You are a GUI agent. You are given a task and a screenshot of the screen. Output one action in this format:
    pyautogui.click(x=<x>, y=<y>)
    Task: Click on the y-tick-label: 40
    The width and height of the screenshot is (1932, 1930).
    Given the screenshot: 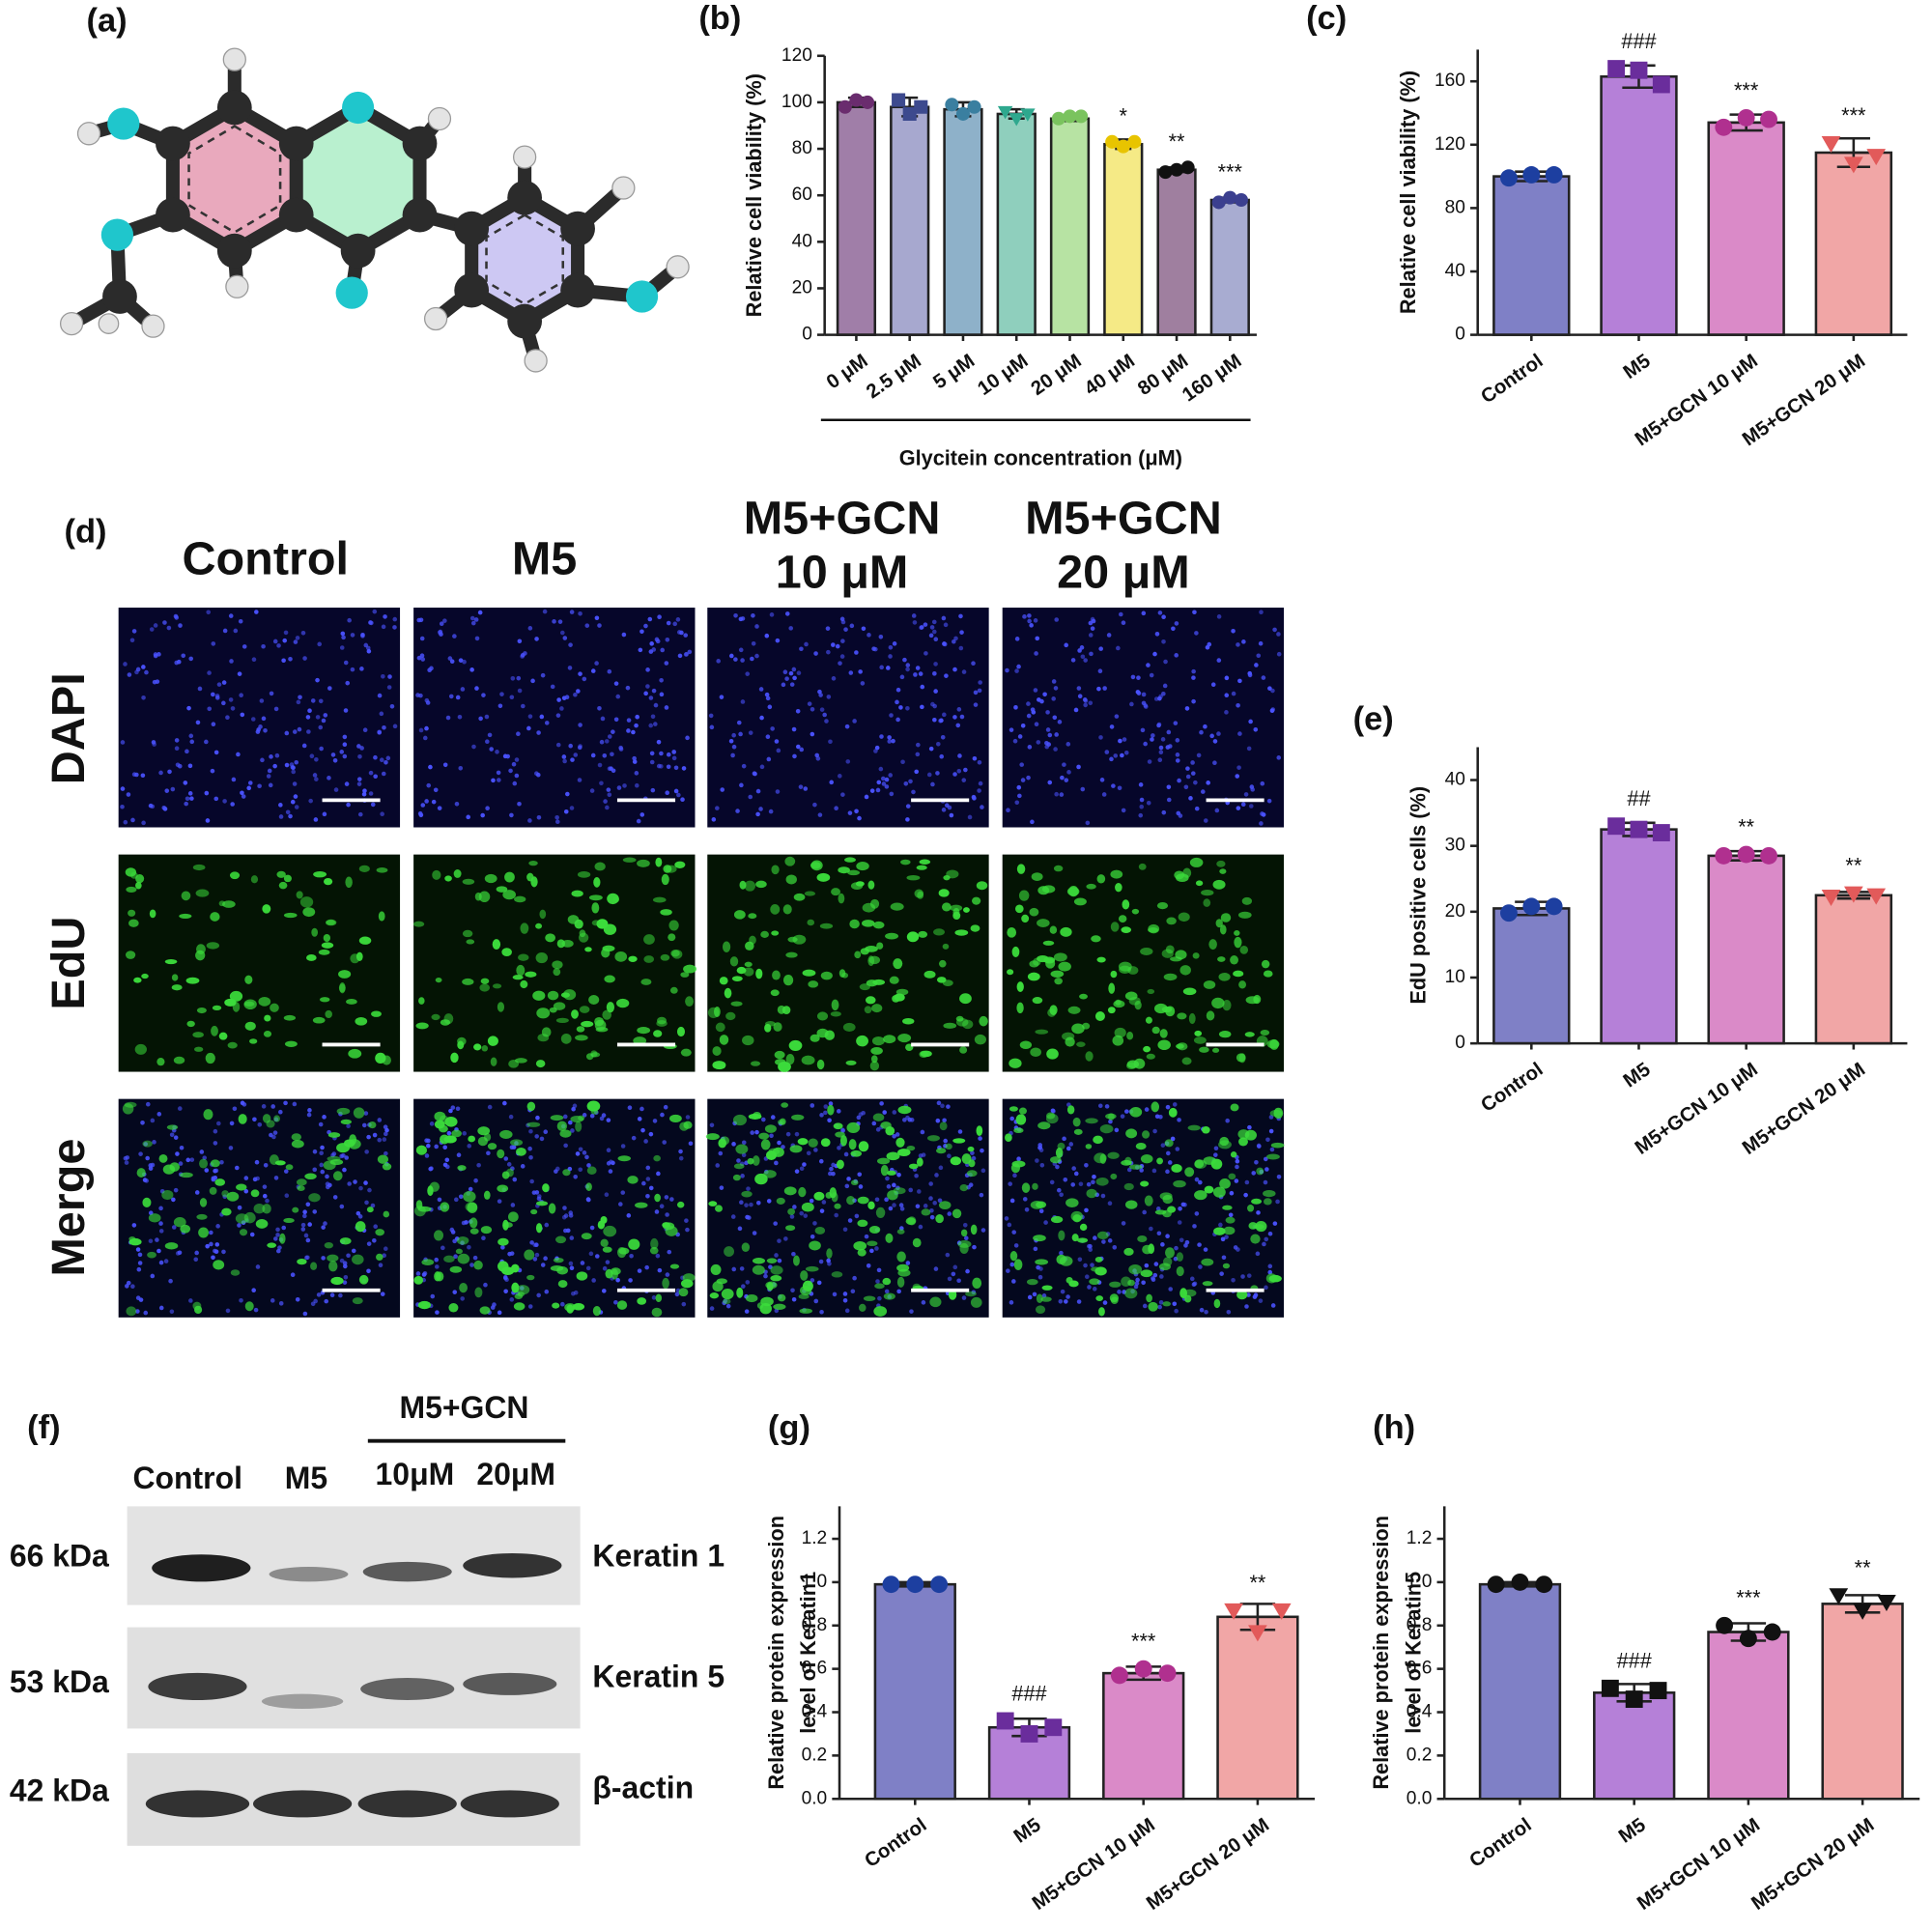 What is the action you would take?
    pyautogui.click(x=802, y=241)
    